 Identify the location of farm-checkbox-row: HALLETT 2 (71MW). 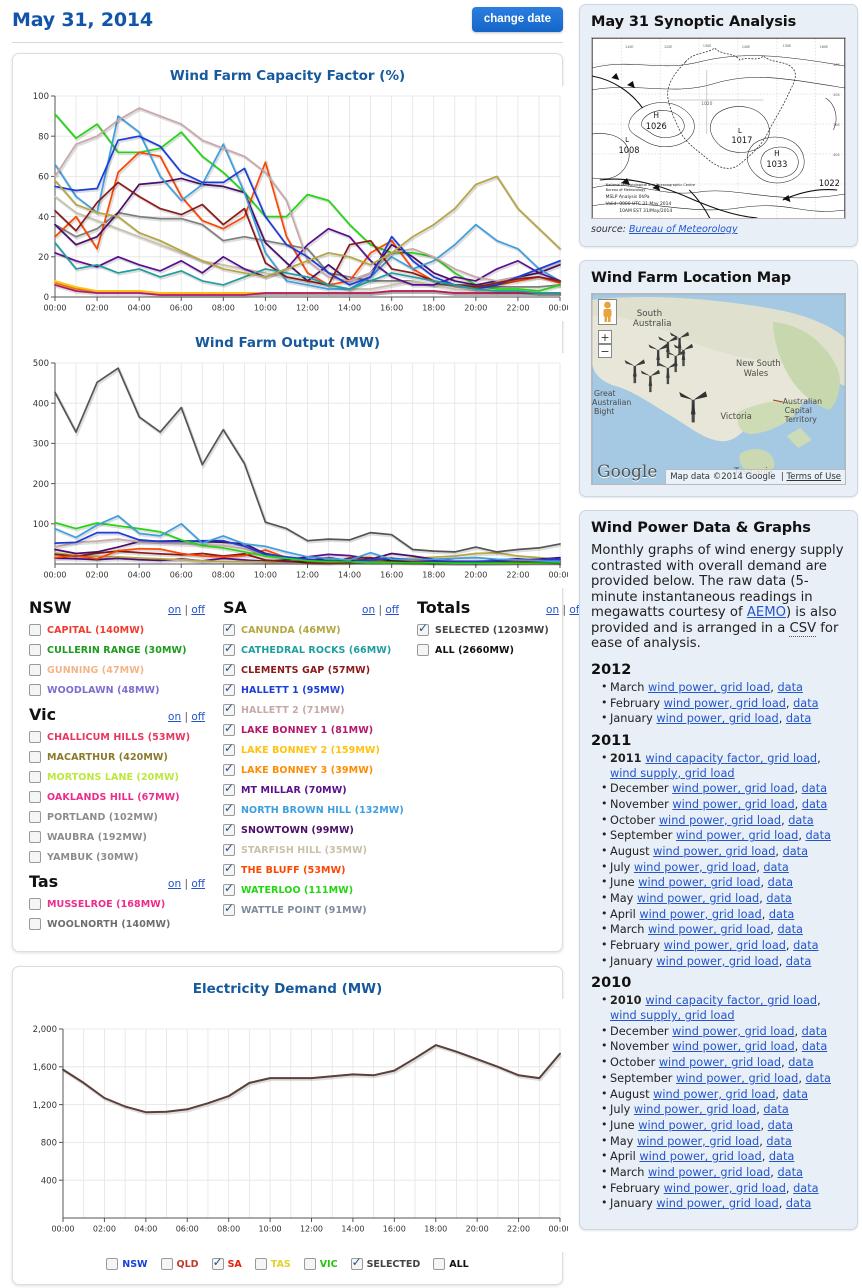
(317, 710).